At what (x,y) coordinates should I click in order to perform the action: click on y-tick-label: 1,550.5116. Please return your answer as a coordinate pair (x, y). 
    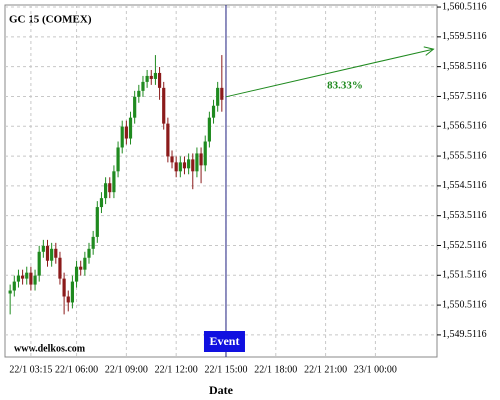
    Looking at the image, I should click on (464, 304).